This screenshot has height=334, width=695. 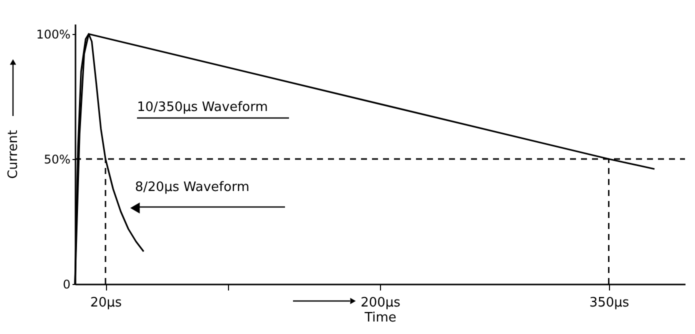 I want to click on x-tick-label: 200μs, so click(x=380, y=303).